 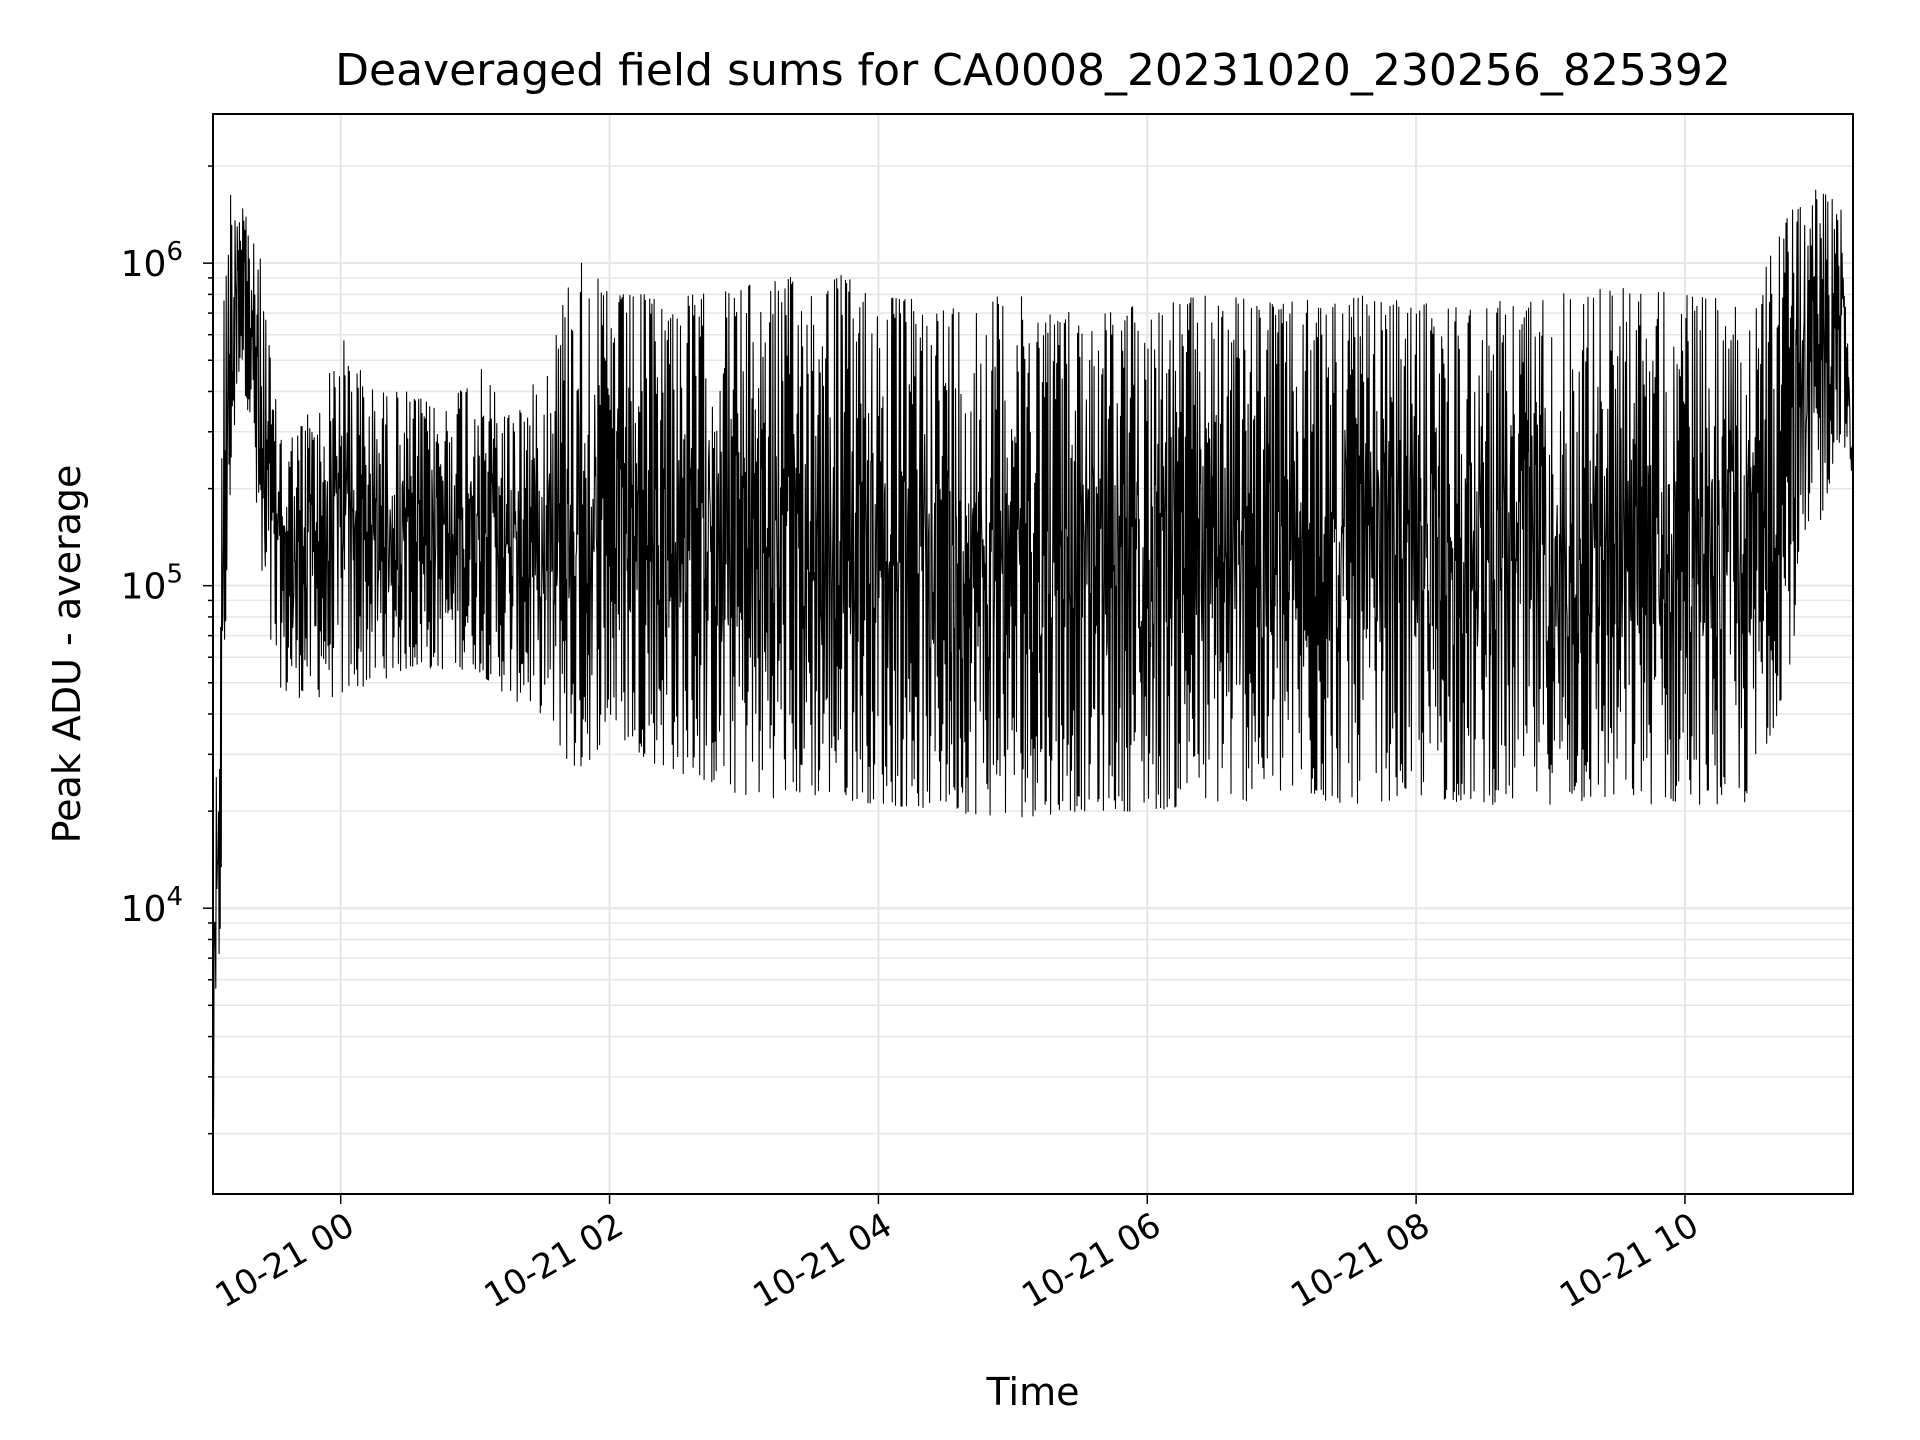 What do you see at coordinates (152, 261) in the screenshot?
I see `y-tick-label: 10⁶` at bounding box center [152, 261].